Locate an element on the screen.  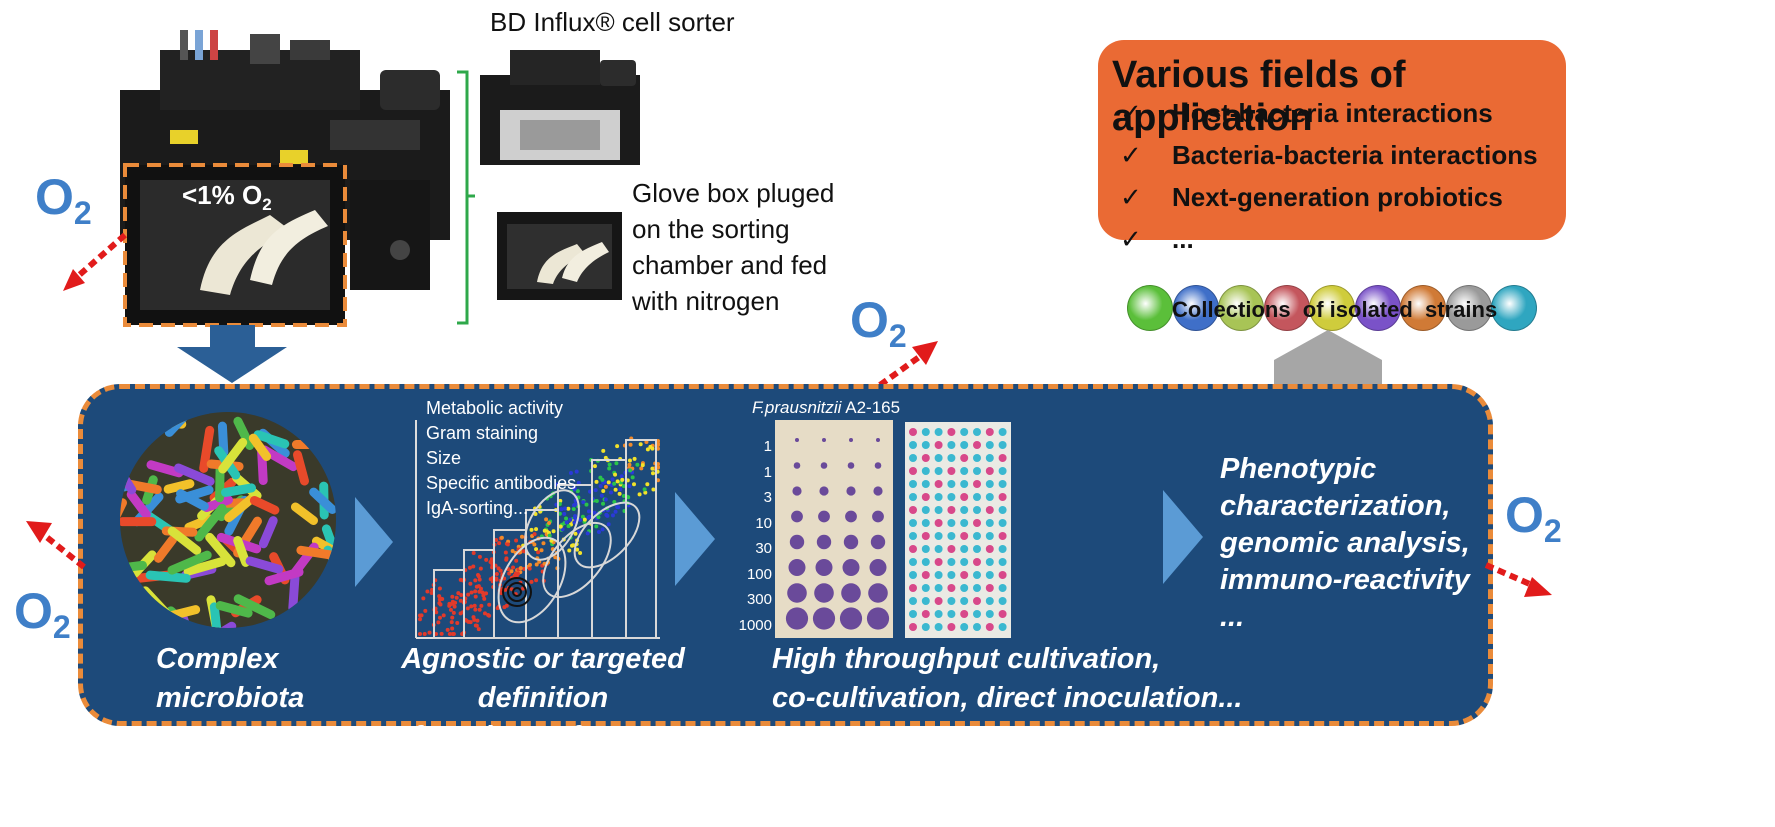
step-label-line: Complex is located at coordinates (217, 659).